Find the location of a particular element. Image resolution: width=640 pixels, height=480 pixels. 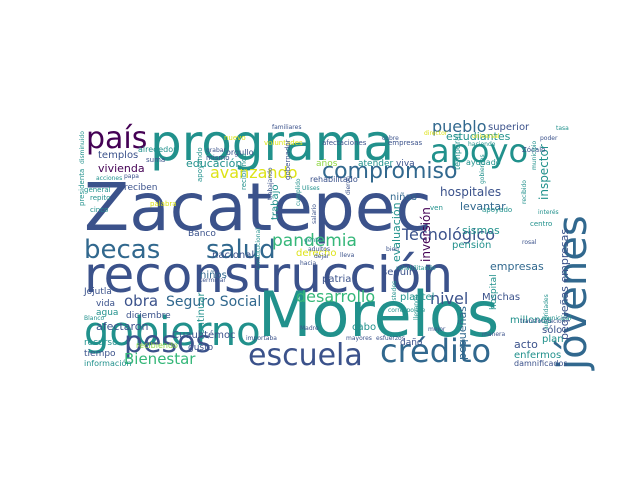

cloud-word: millones is located at coordinates (531, 320).